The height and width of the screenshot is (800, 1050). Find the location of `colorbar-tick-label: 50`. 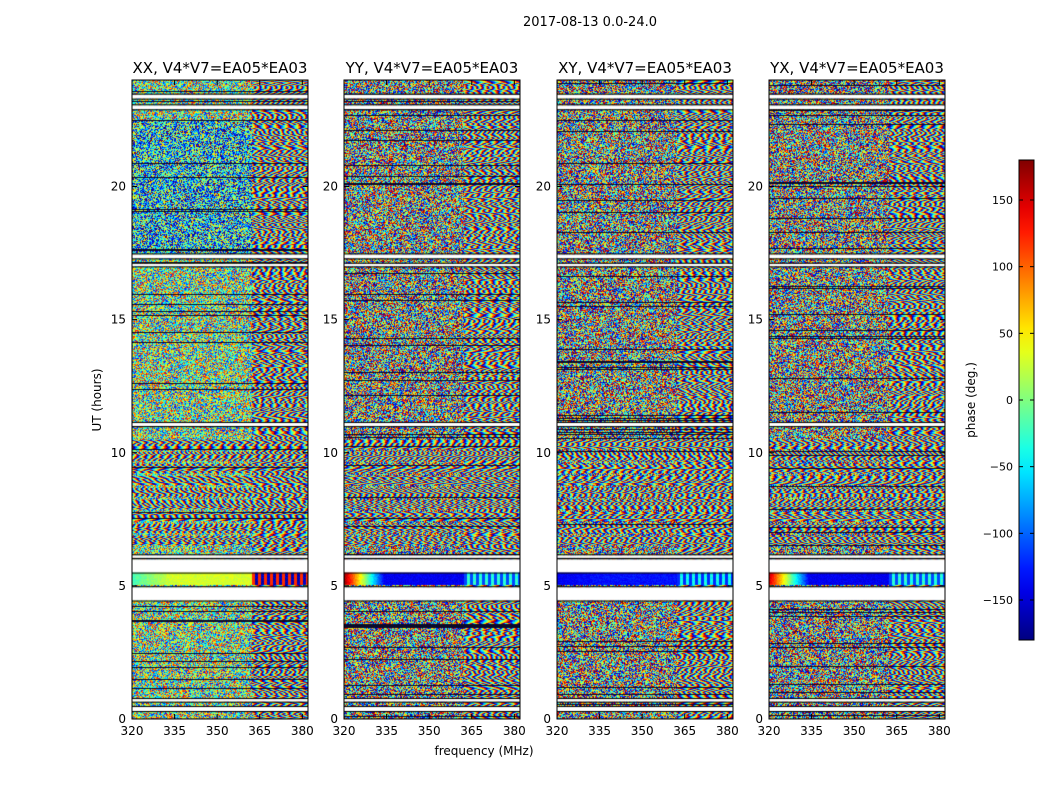

colorbar-tick-label: 50 is located at coordinates (1006, 333).